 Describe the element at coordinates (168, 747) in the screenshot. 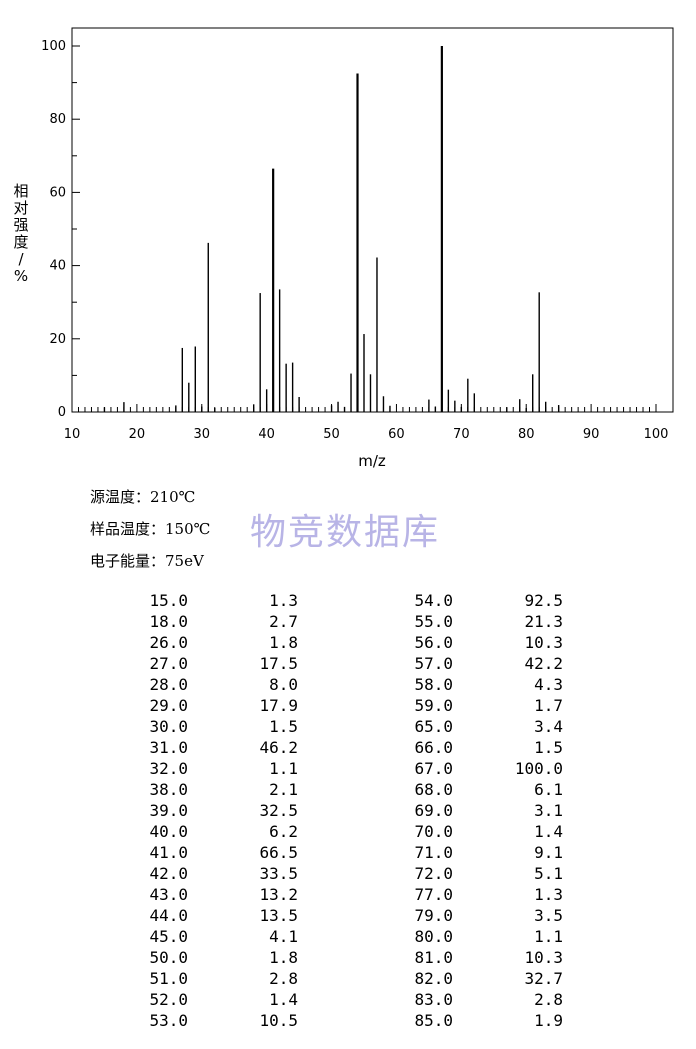

I see `mz-value: 31.0` at that location.